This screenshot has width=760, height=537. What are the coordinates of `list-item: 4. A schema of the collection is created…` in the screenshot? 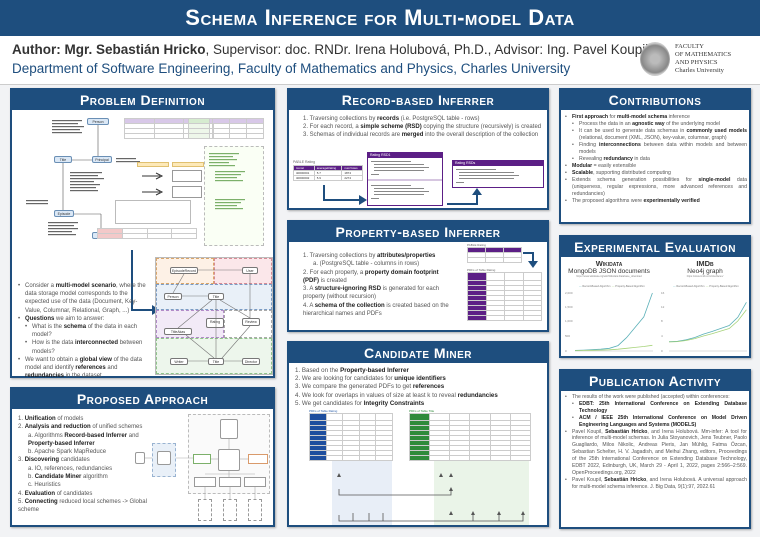 It's located at (376, 310).